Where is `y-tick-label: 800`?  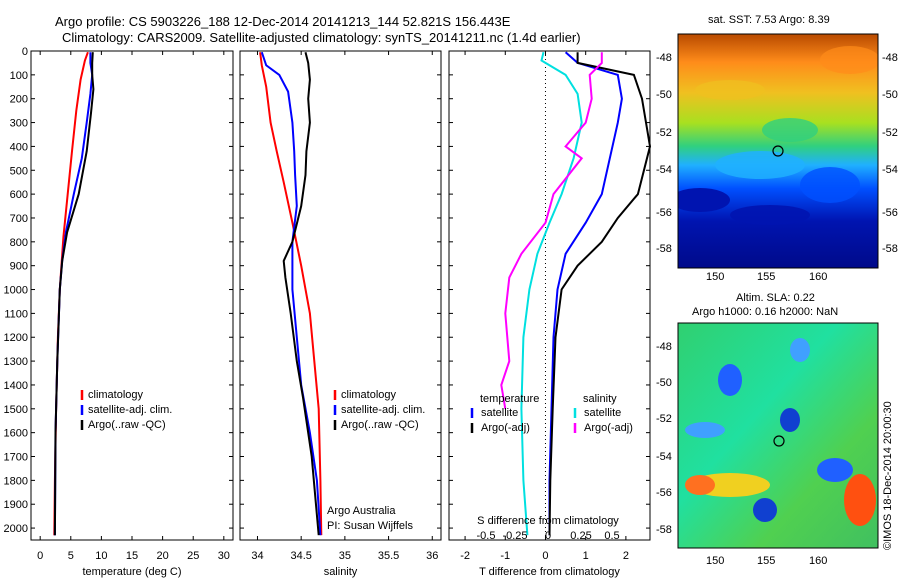 y-tick-label: 800 is located at coordinates (19, 243).